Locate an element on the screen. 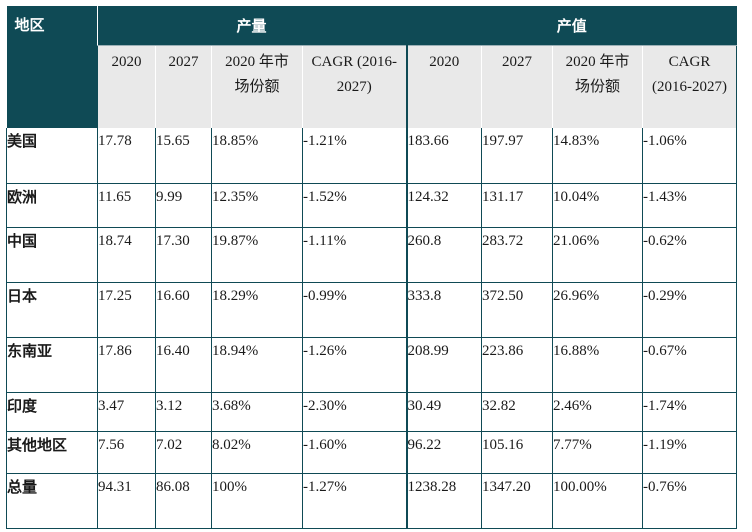  table-cell: -1.74% is located at coordinates (689, 412).